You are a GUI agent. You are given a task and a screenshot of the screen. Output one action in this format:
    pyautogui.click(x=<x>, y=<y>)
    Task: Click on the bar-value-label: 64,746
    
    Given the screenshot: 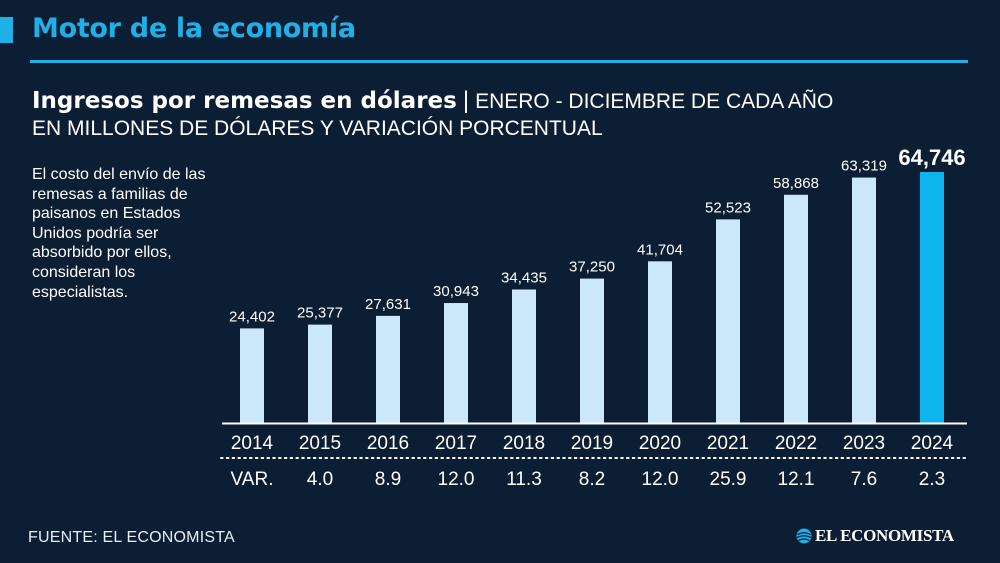 What is the action you would take?
    pyautogui.click(x=931, y=157)
    